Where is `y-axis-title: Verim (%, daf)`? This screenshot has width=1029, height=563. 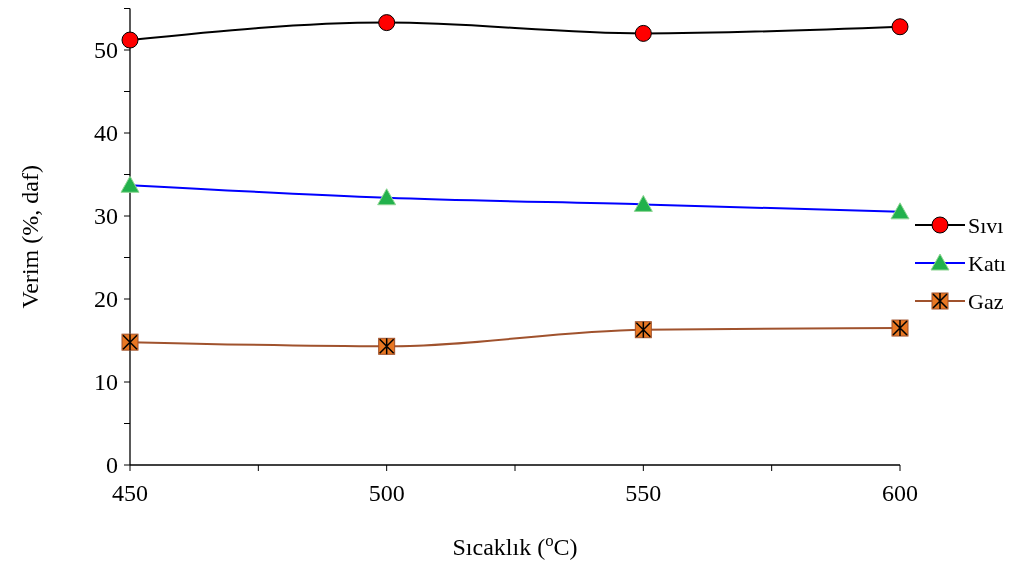 y-axis-title: Verim (%, daf) is located at coordinates (30, 237).